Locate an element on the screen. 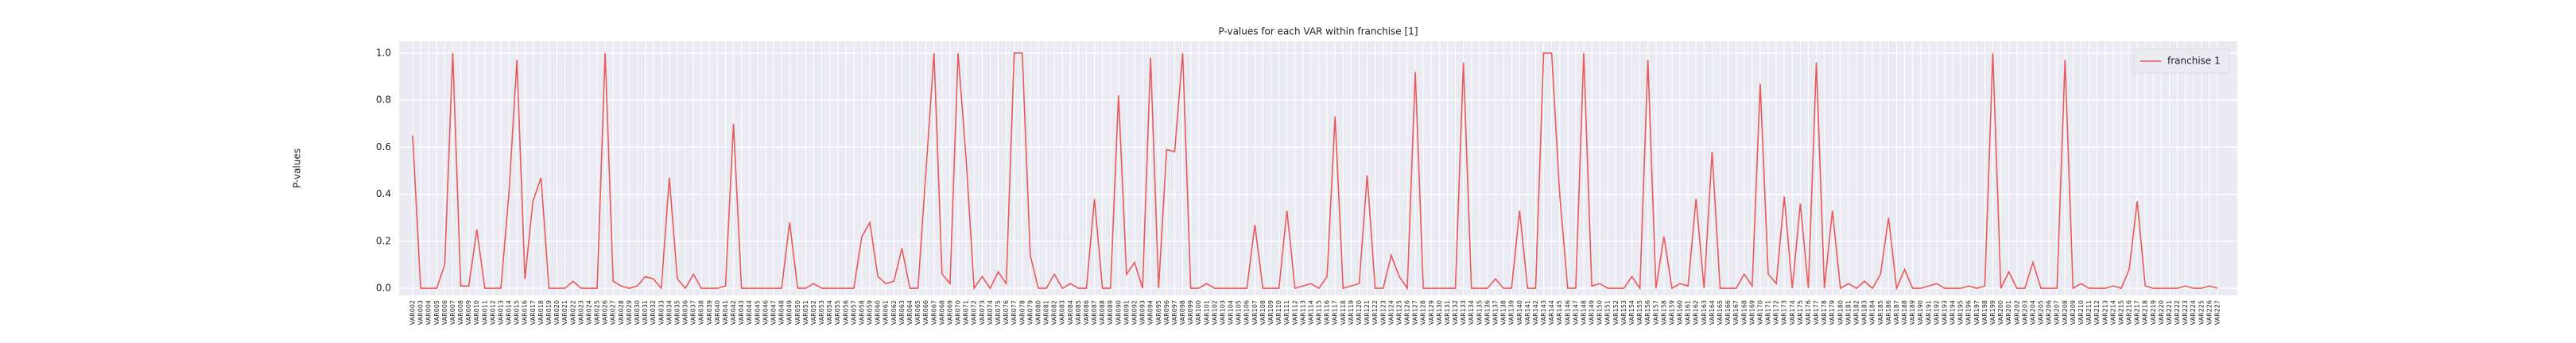 Image resolution: width=2576 pixels, height=343 pixels. x-tick-label: VAR029 is located at coordinates (629, 313).